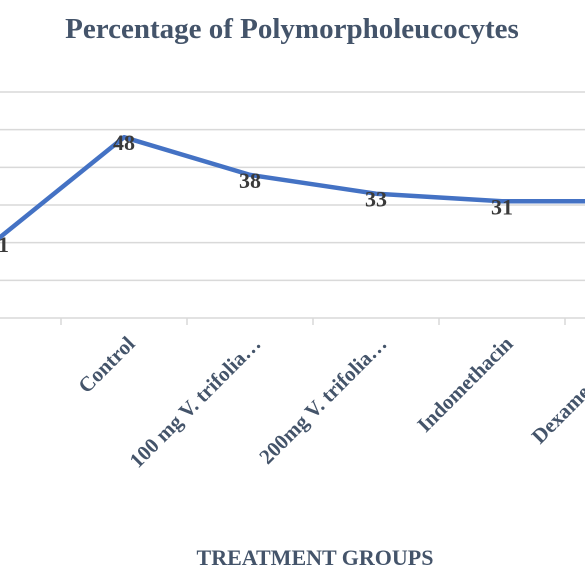 This screenshot has width=585, height=585. I want to click on chart-title: Percentage of Polymorpholeucocytes, so click(292, 29).